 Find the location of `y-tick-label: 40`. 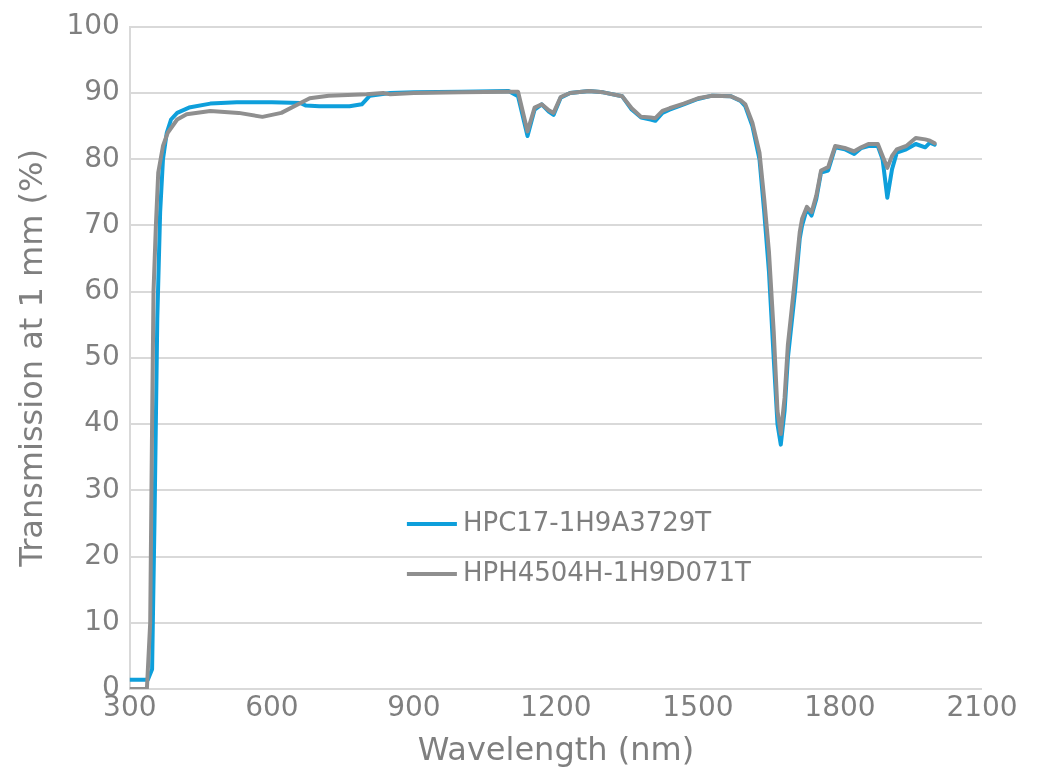

y-tick-label: 40 is located at coordinates (102, 422).